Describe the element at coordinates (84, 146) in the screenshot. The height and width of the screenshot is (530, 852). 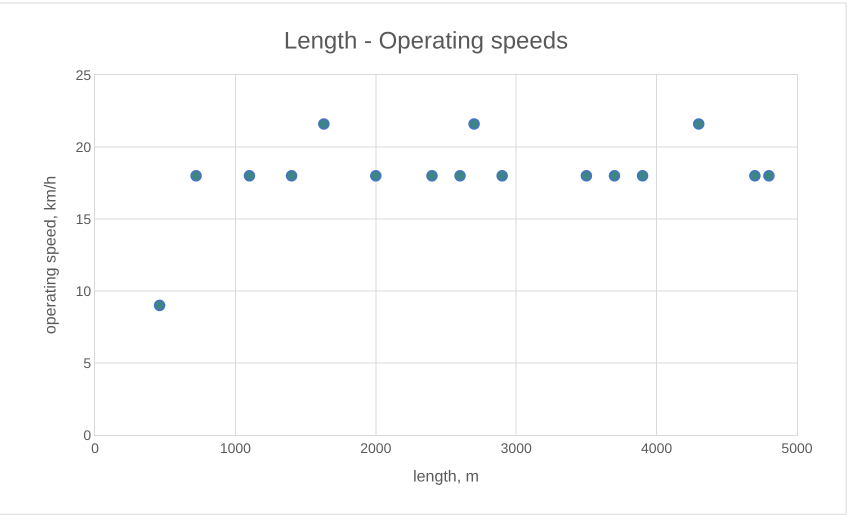
I see `y-tick-label: 20` at that location.